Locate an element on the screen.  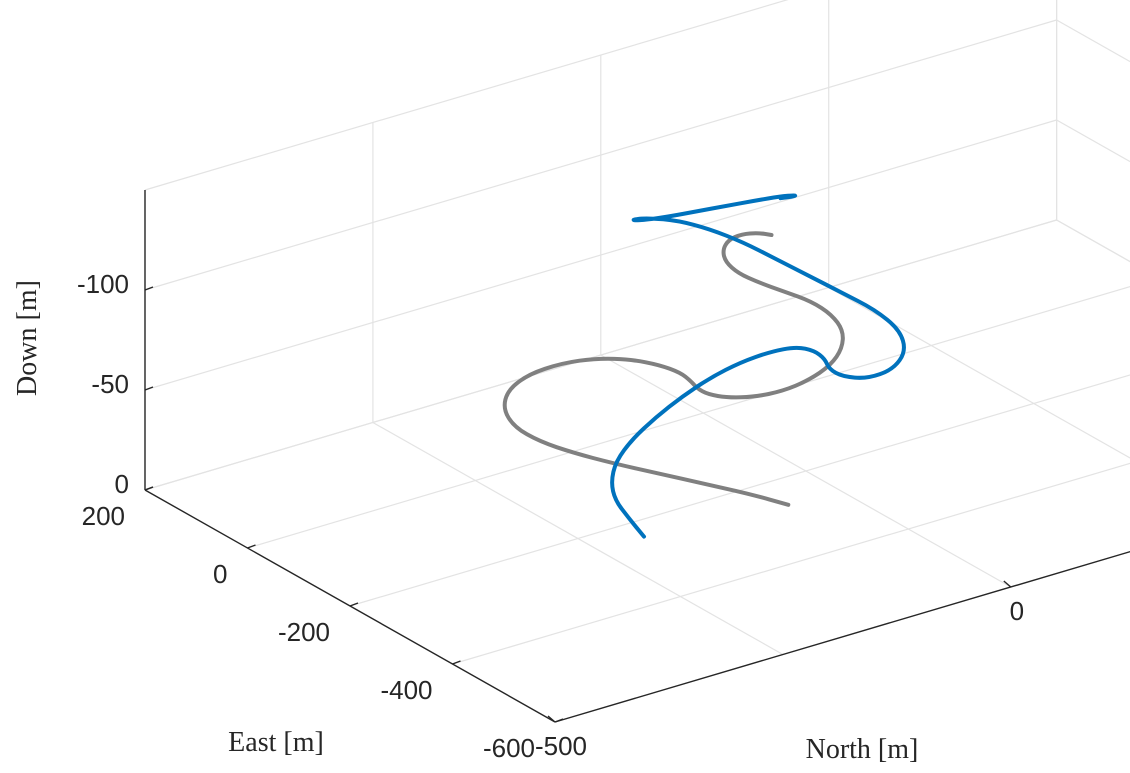
y-tick-label: -400 is located at coordinates (406, 690).